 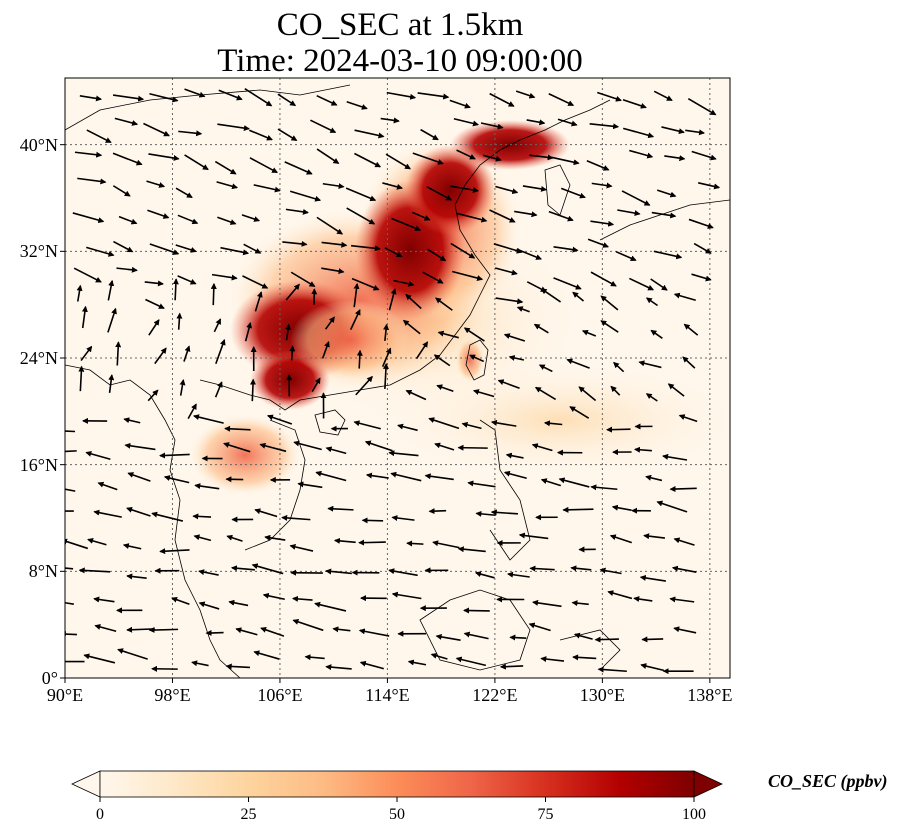 What do you see at coordinates (602, 695) in the screenshot?
I see `x-tick-label: 130°E` at bounding box center [602, 695].